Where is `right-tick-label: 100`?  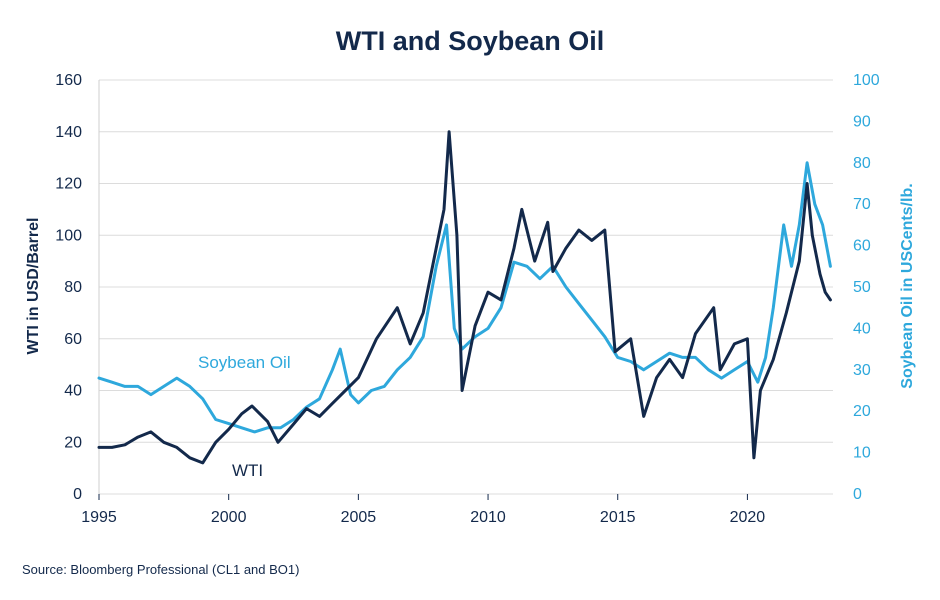 right-tick-label: 100 is located at coordinates (866, 80).